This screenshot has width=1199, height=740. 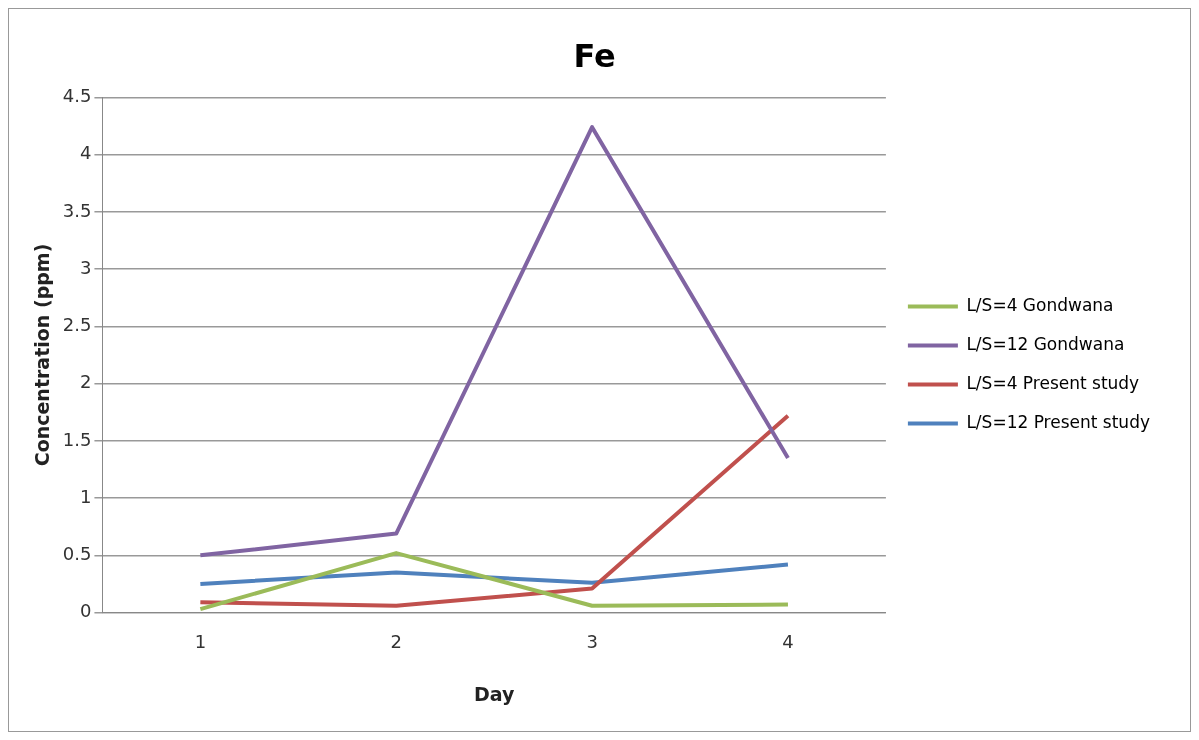 I want to click on x-tick-label: 1, so click(x=200, y=642).